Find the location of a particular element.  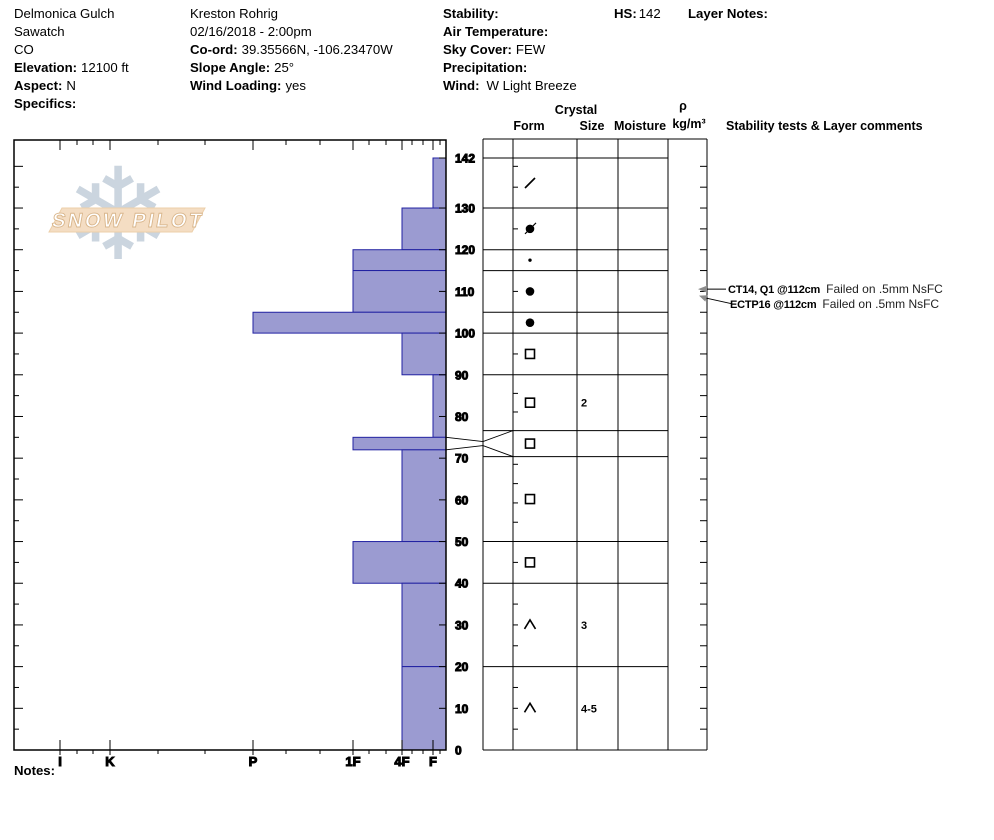

test-arrowhead-icon is located at coordinates (702, 289).